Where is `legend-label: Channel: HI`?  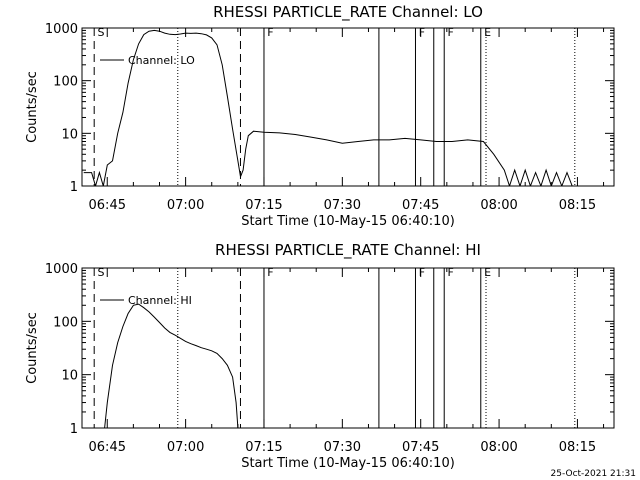 legend-label: Channel: HI is located at coordinates (160, 300).